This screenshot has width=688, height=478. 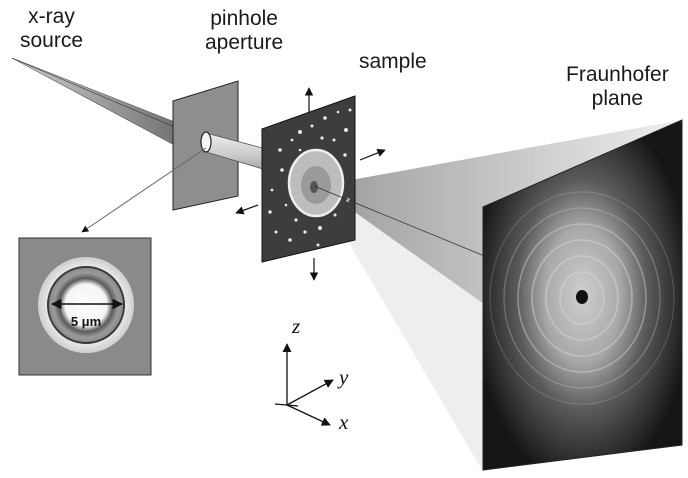 I want to click on arrow-right-icon, so click(x=372, y=154).